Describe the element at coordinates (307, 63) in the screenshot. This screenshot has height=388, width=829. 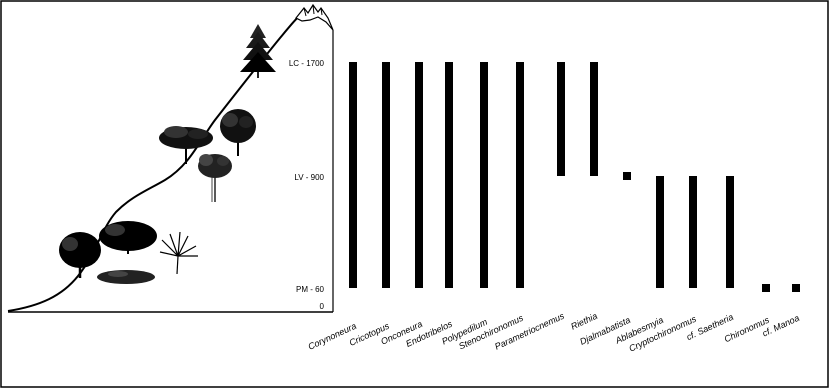
I see `y-level-label: LC - 1700` at that location.